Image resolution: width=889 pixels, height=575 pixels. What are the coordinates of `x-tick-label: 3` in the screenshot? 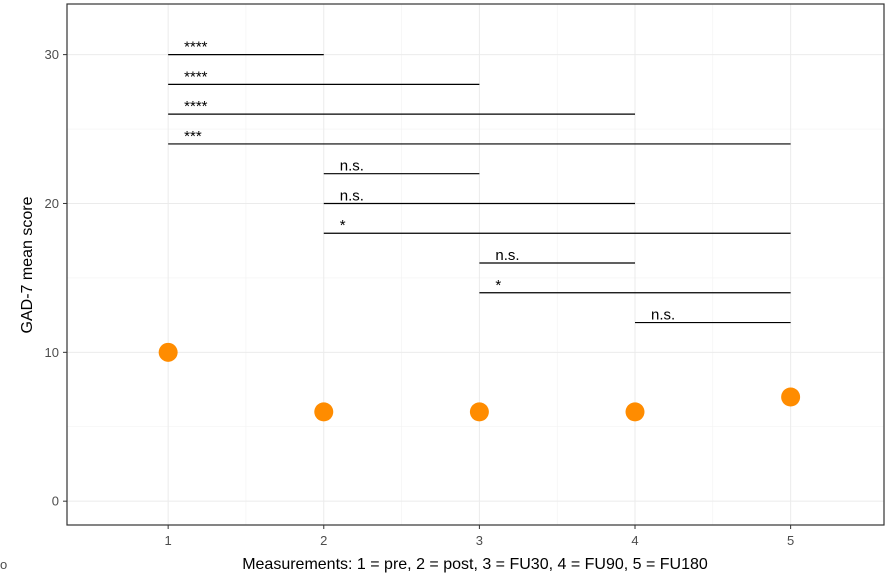 It's located at (479, 540).